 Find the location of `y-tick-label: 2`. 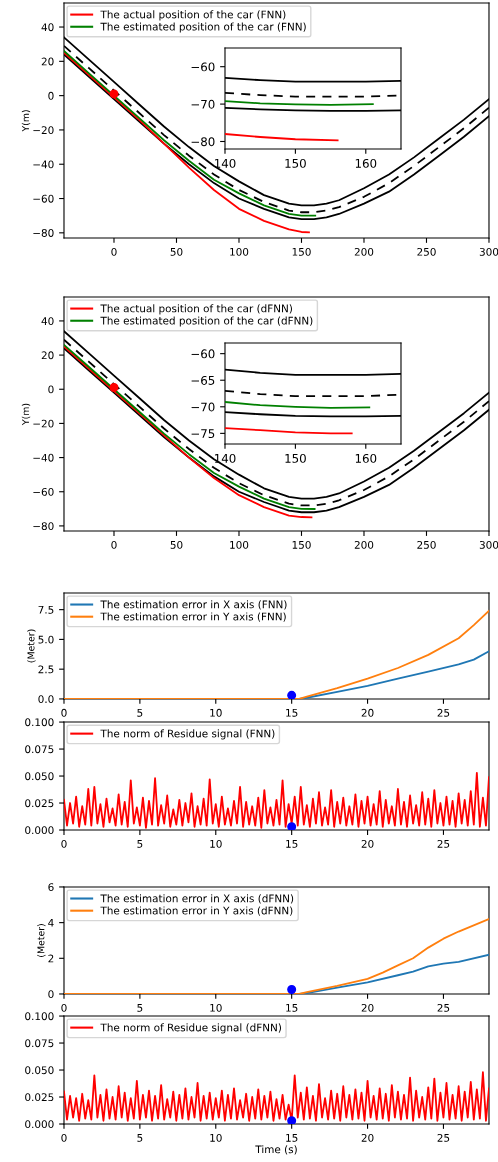

y-tick-label: 2 is located at coordinates (51, 958).